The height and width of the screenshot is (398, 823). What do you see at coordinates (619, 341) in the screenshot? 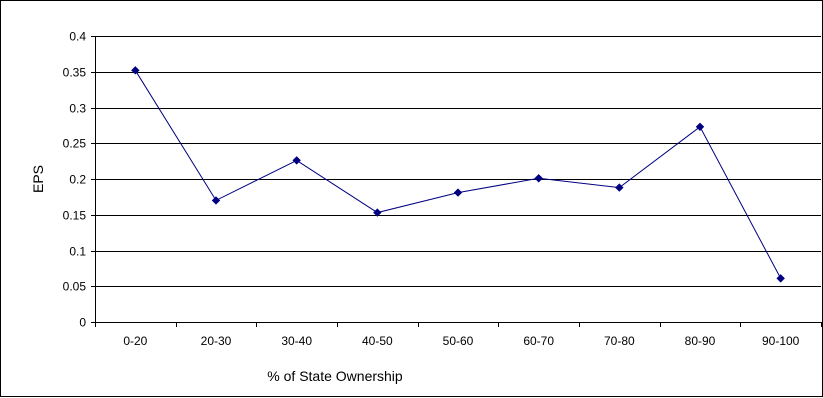
I see `x-tick-label: 70-80` at bounding box center [619, 341].